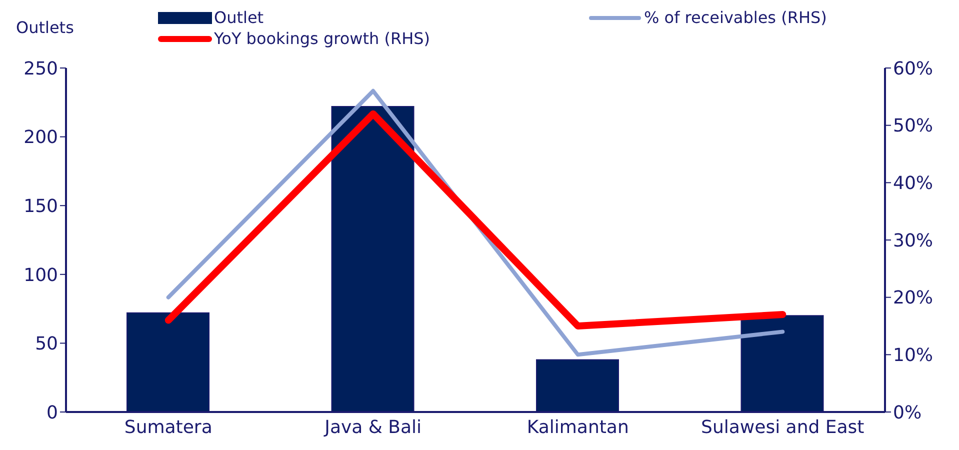 The width and height of the screenshot is (959, 450). Describe the element at coordinates (168, 427) in the screenshot. I see `x-tick-label: Sumatera` at that location.